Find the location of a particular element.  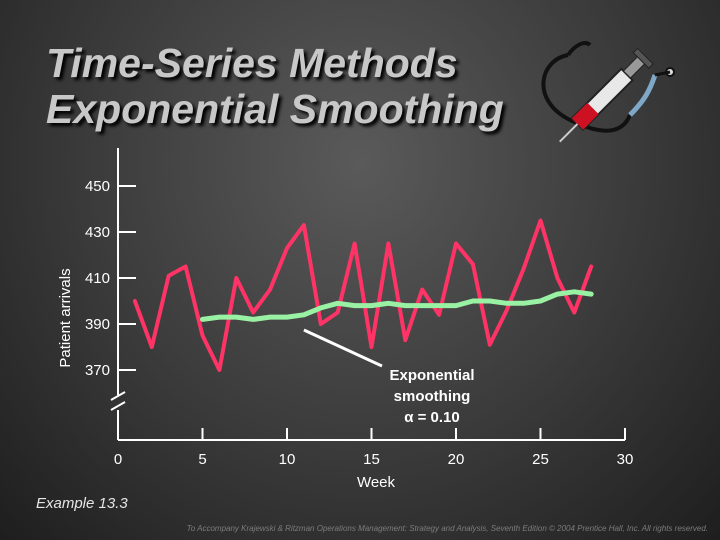

example-label: Example 13.3 is located at coordinates (82, 503).